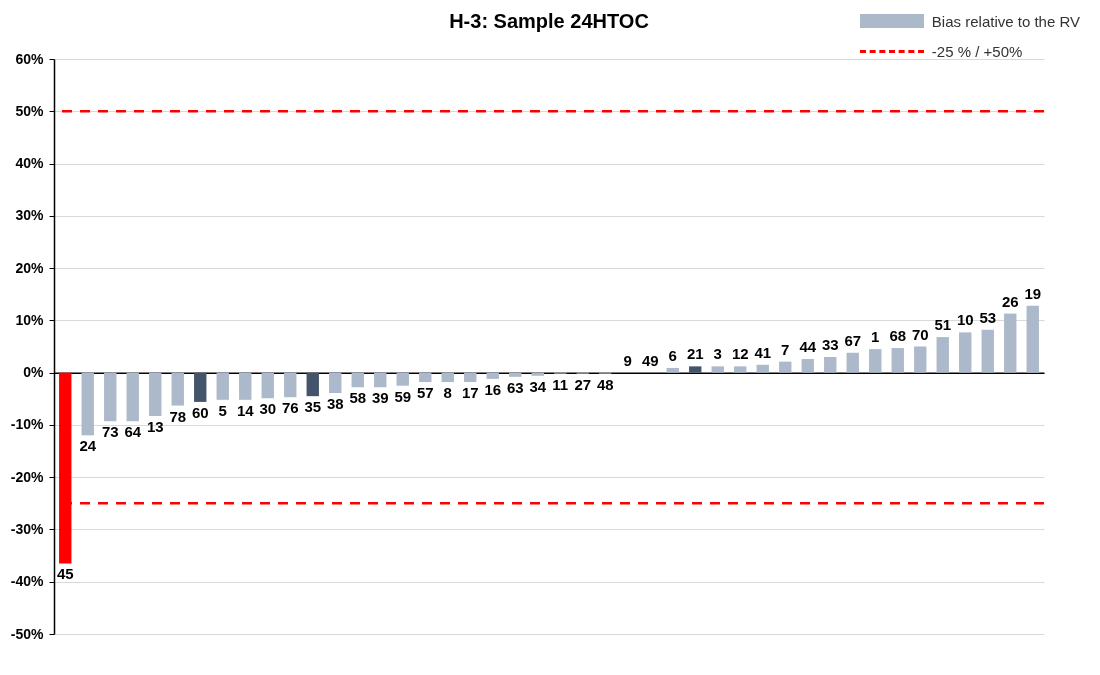  Describe the element at coordinates (830, 344) in the screenshot. I see `x-tick-label: 33` at that location.